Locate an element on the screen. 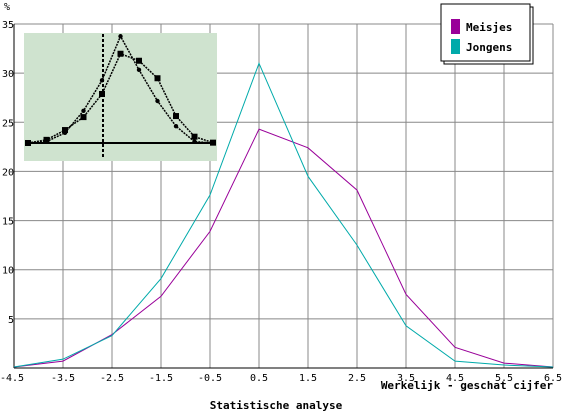 The image size is (565, 412). y-tick-label: 20 is located at coordinates (8, 172).